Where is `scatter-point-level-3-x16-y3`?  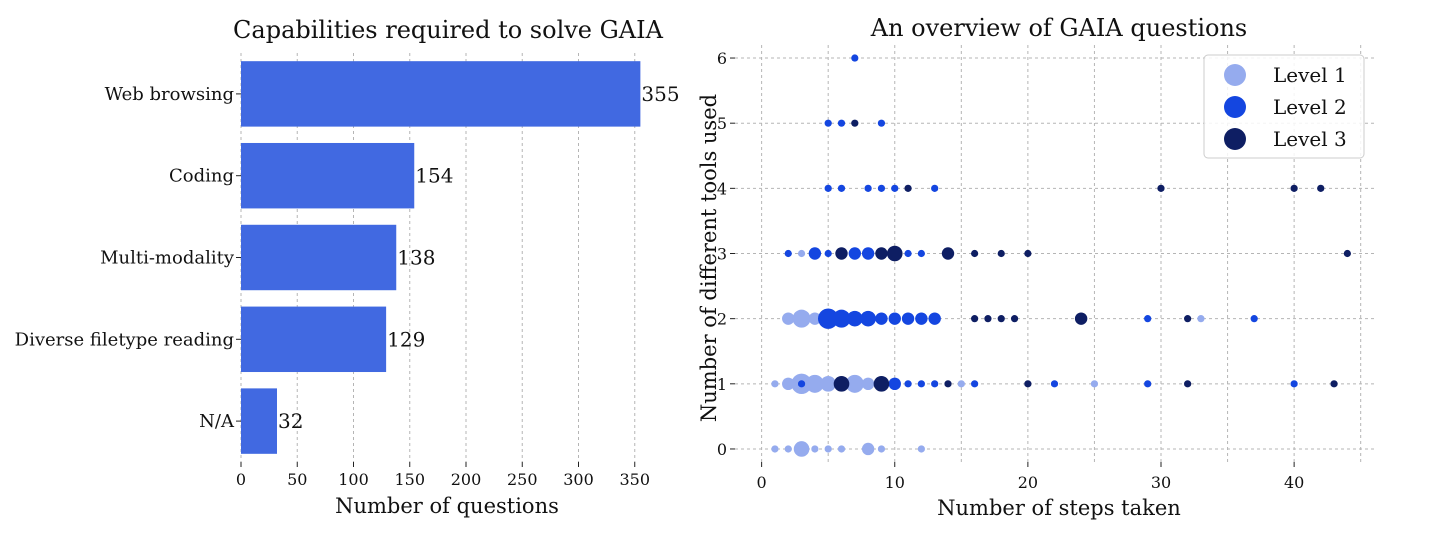
scatter-point-level-3-x16-y3 is located at coordinates (975, 253).